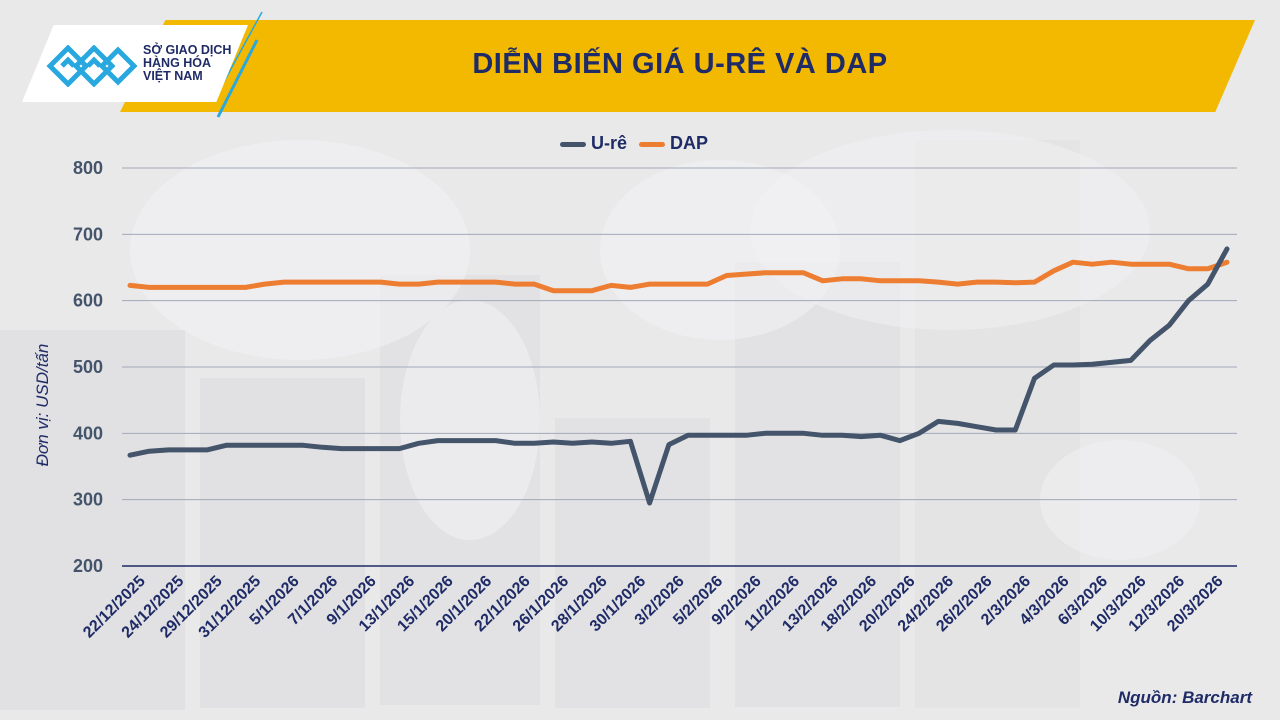 This screenshot has height=720, width=1280. What do you see at coordinates (88, 234) in the screenshot?
I see `y-tick-label: 700` at bounding box center [88, 234].